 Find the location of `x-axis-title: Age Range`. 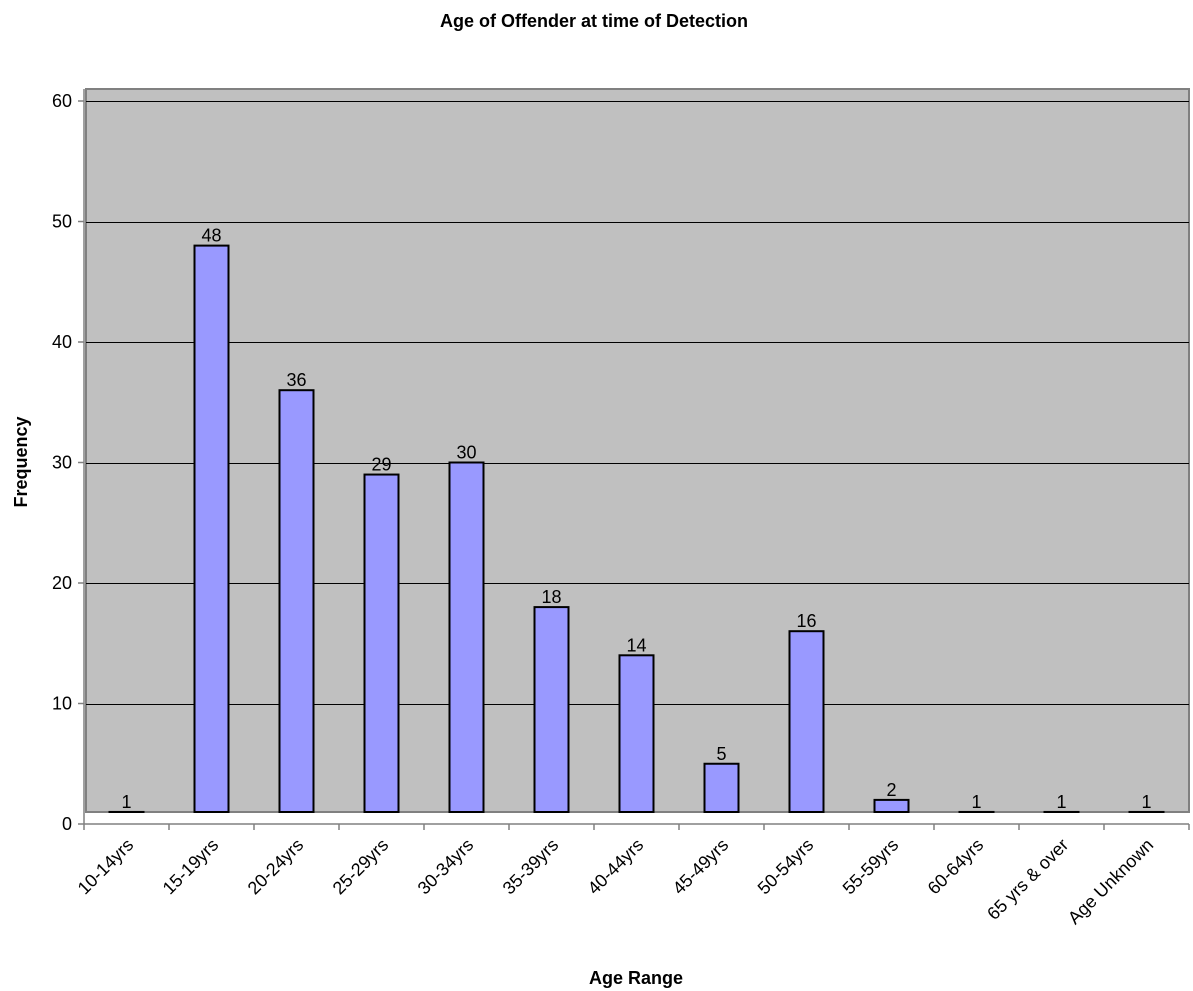

x-axis-title: Age Range is located at coordinates (636, 978).